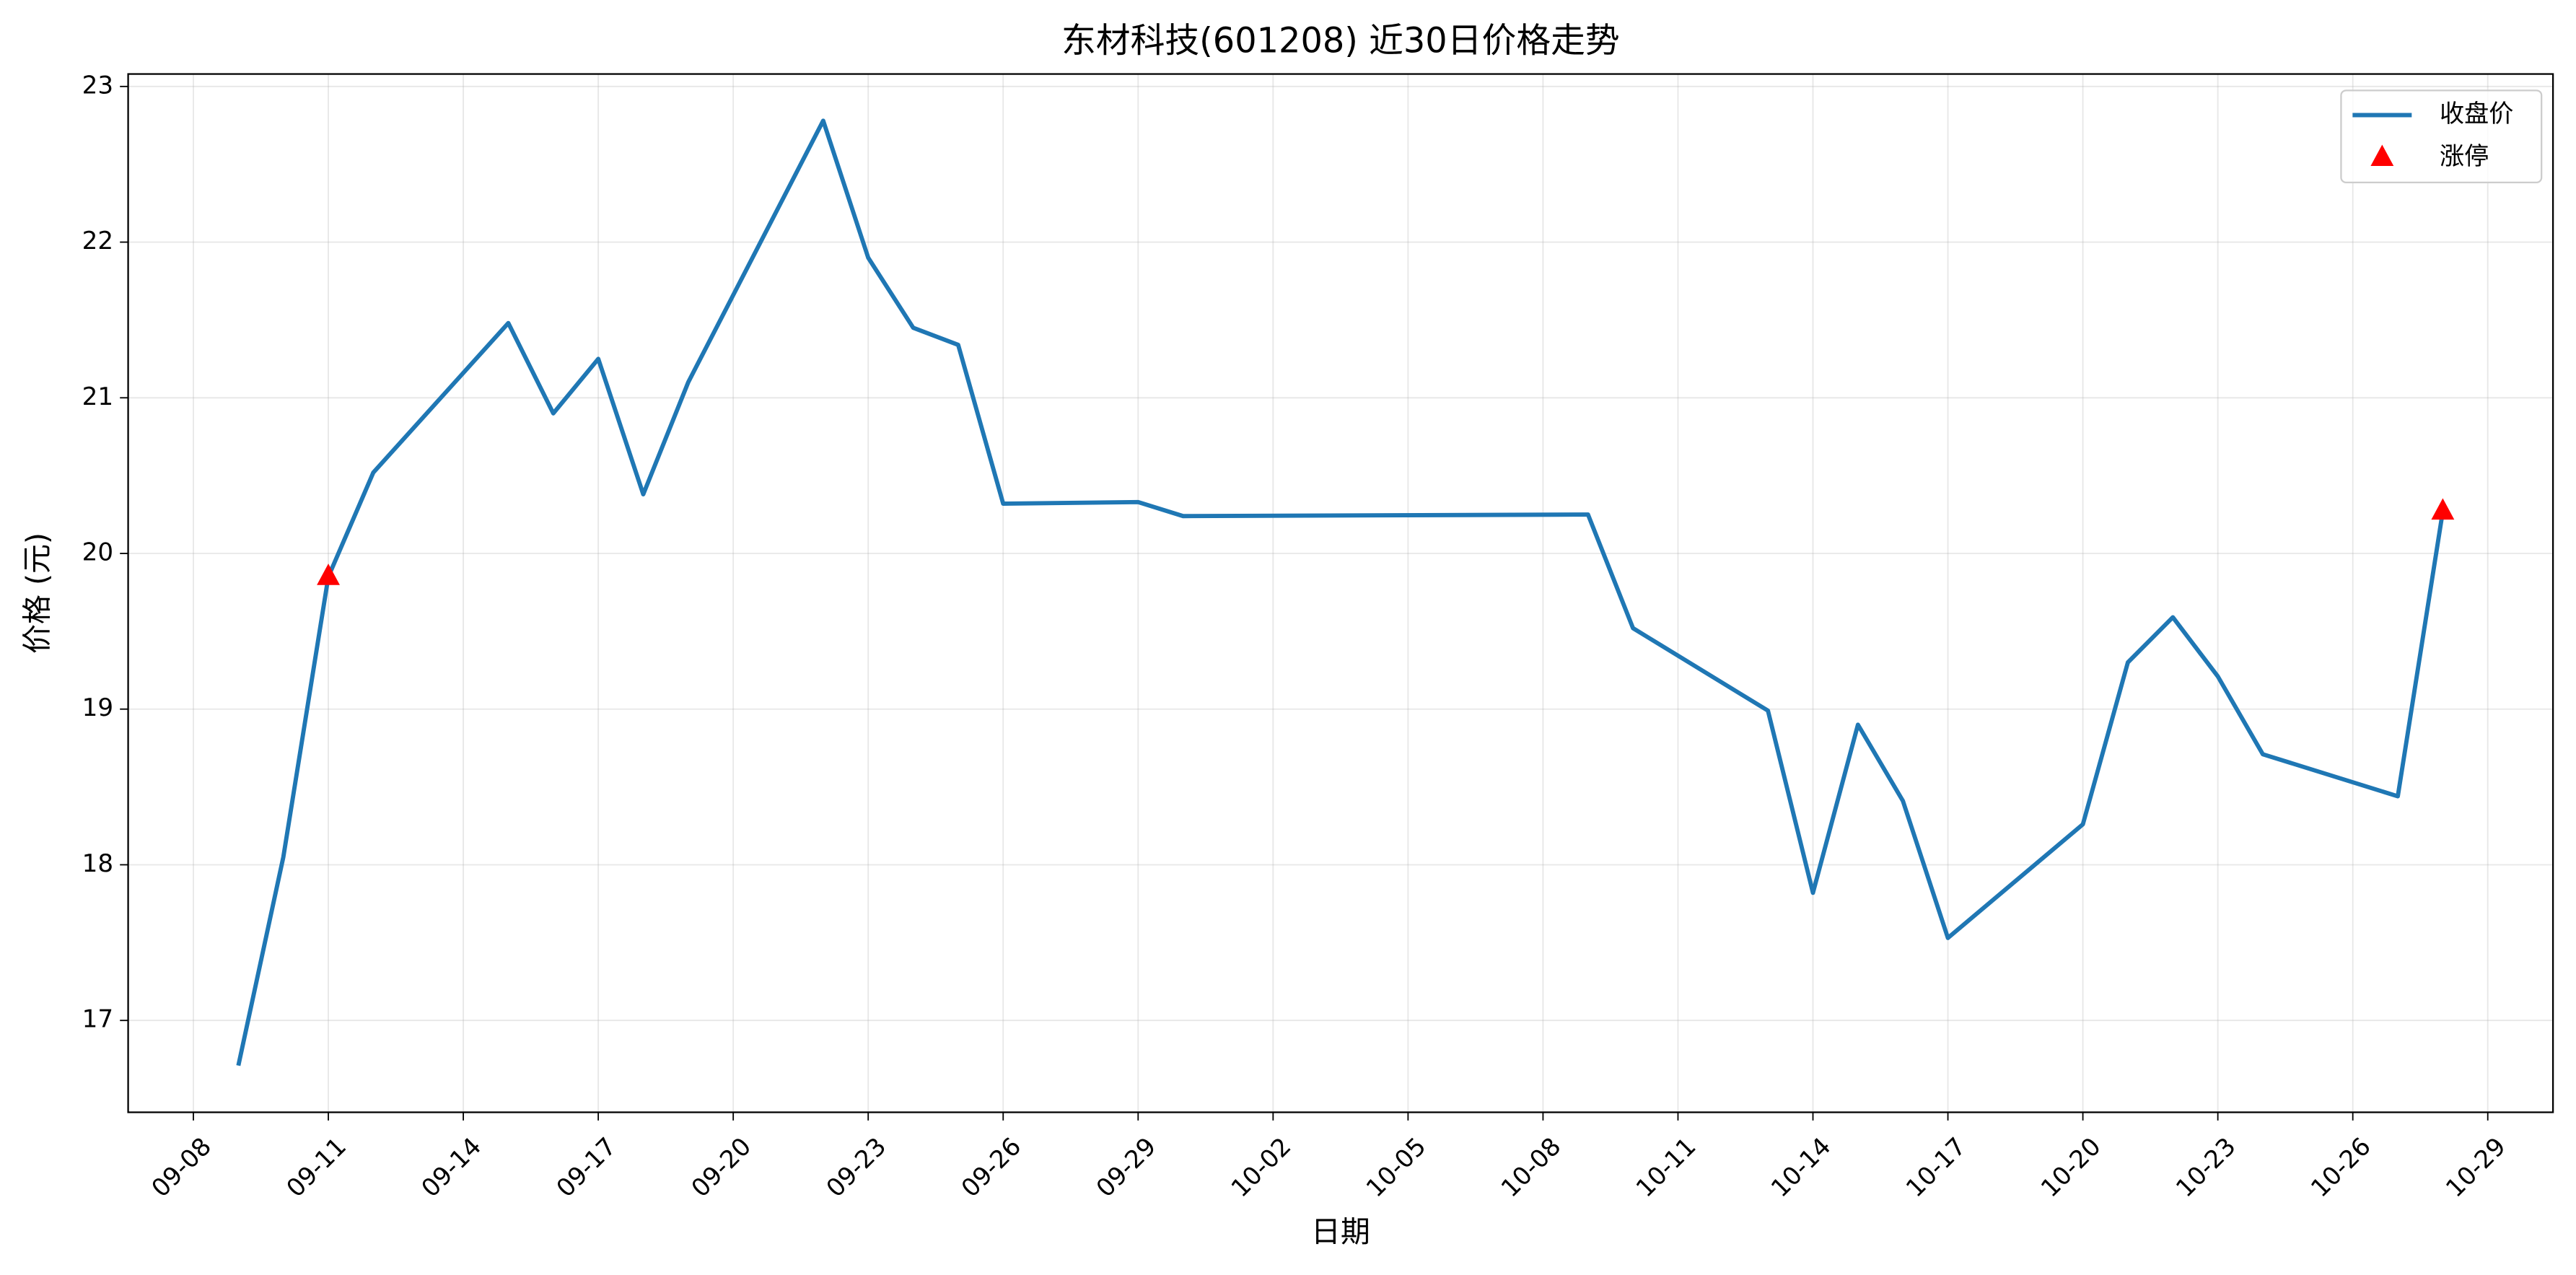  What do you see at coordinates (97, 86) in the screenshot?
I see `y-tick-label: 23` at bounding box center [97, 86].